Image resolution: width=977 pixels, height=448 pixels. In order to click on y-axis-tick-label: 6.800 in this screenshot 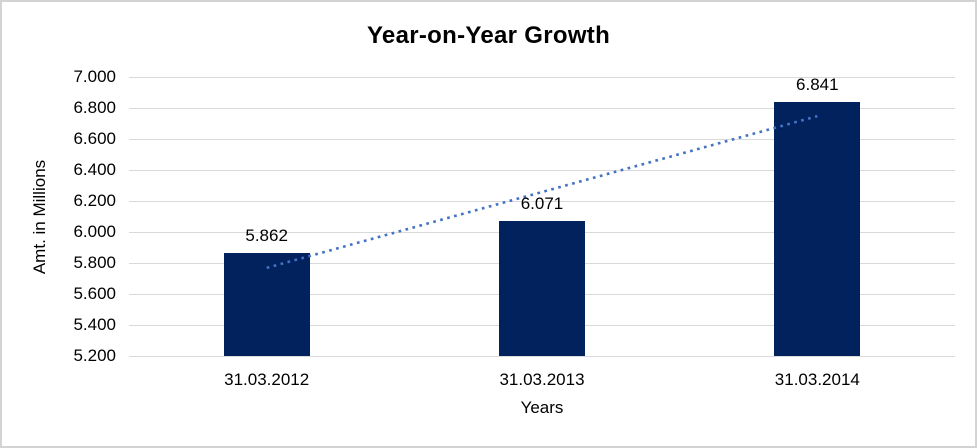, I will do `click(94, 107)`.